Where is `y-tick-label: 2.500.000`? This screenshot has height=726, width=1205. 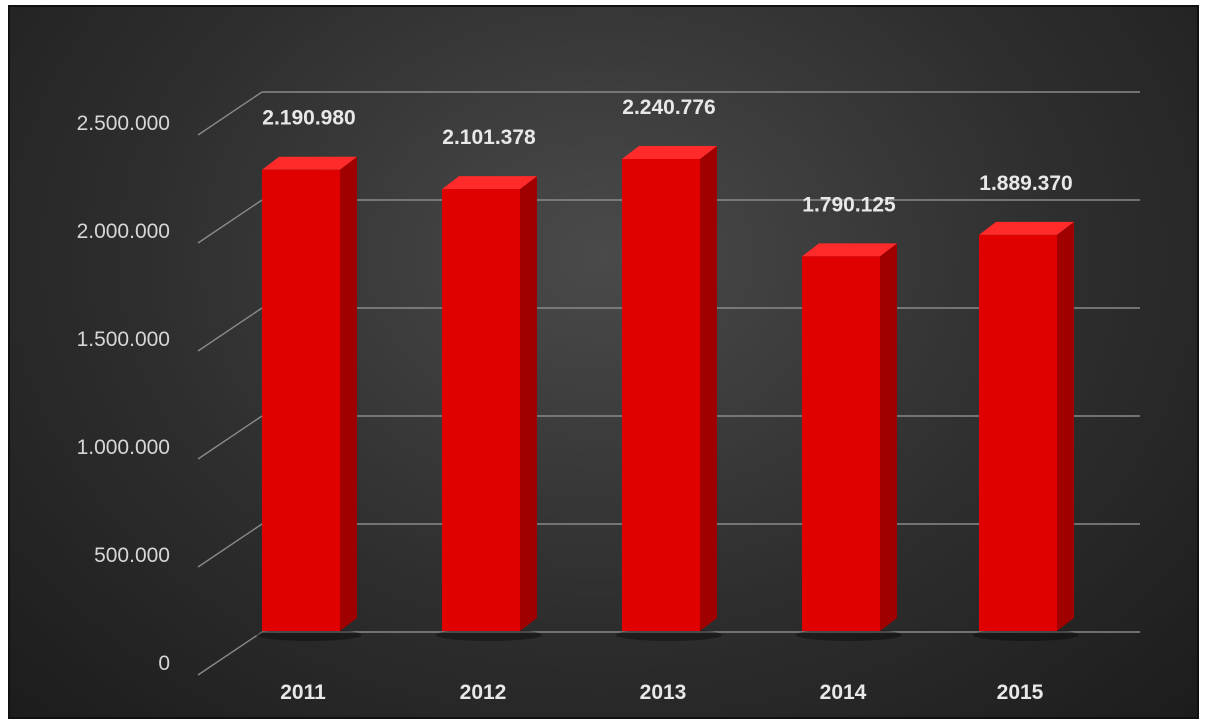 y-tick-label: 2.500.000 is located at coordinates (123, 123).